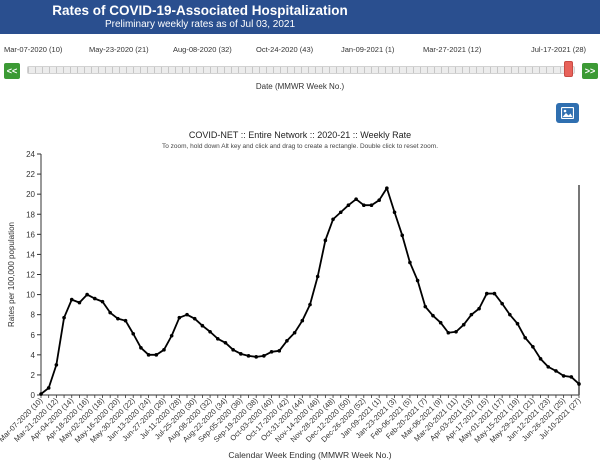 This screenshot has height=463, width=600. Describe the element at coordinates (300, 86) in the screenshot. I see `slider-caption: Date (MMWR Week No.)` at that location.